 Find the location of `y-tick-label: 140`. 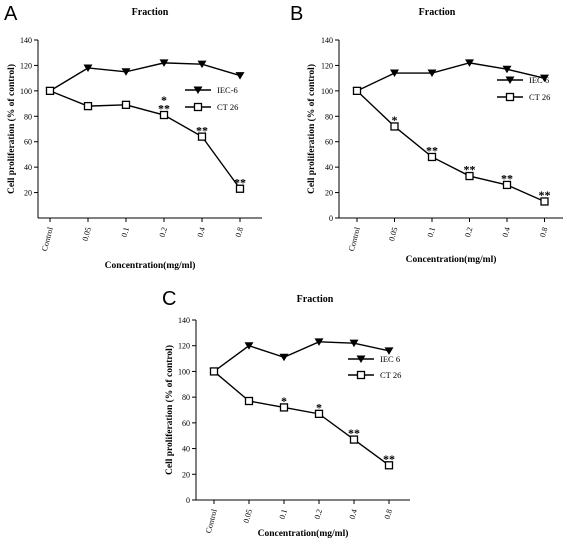

y-tick-label: 140 is located at coordinates (327, 40).